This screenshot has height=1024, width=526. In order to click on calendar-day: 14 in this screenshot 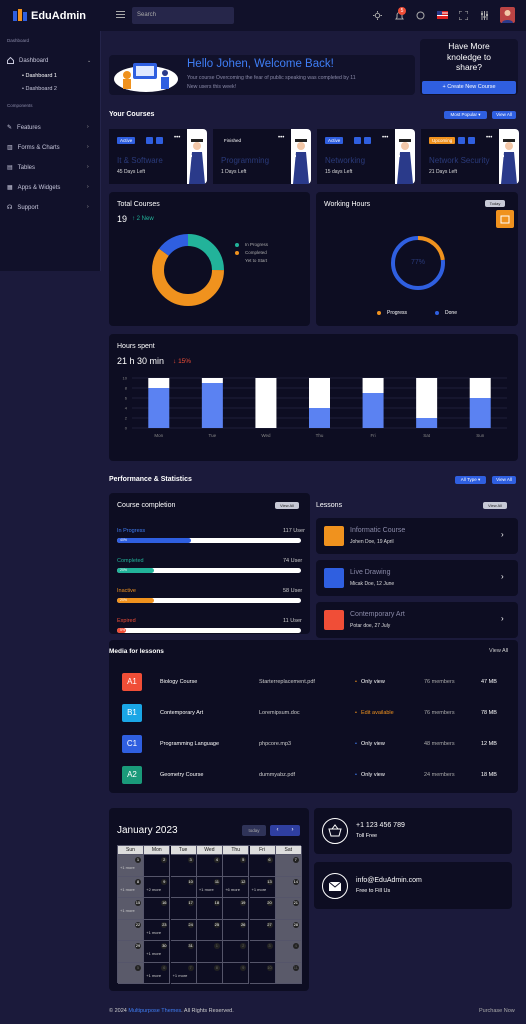, I will do `click(288, 887)`.